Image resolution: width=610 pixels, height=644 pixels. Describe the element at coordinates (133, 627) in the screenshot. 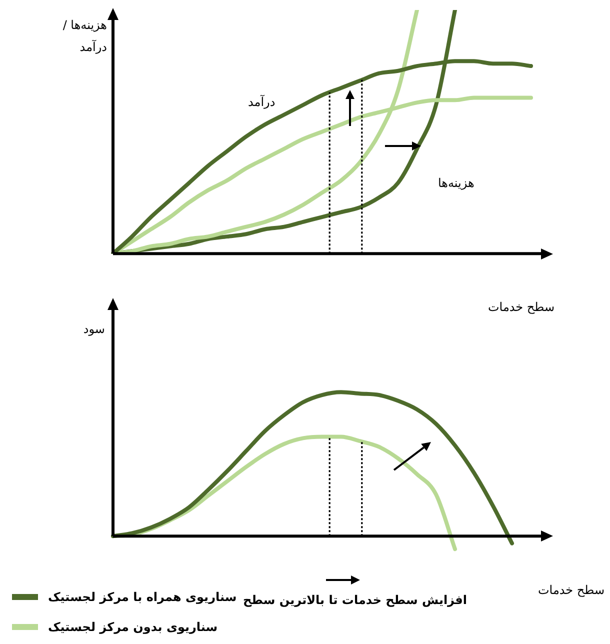

I see `legend-label: سناریوی بدون مرکز لجستیک` at that location.